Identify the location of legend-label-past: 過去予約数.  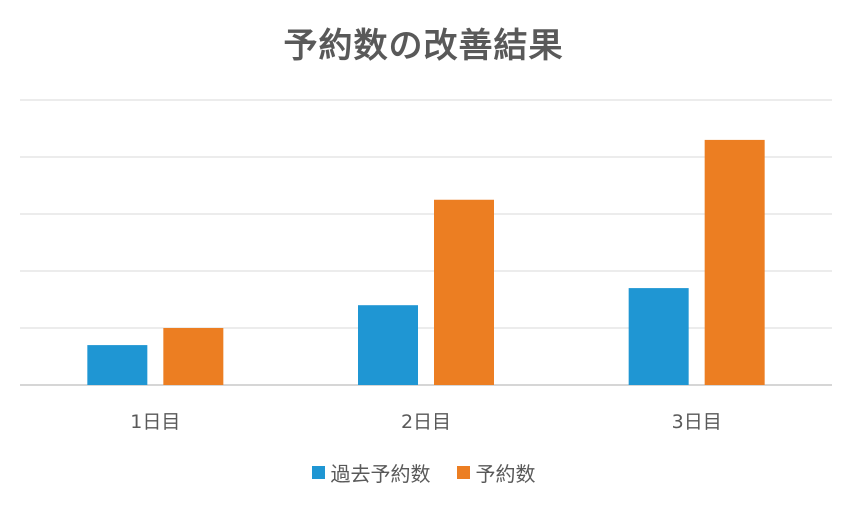
(380, 474).